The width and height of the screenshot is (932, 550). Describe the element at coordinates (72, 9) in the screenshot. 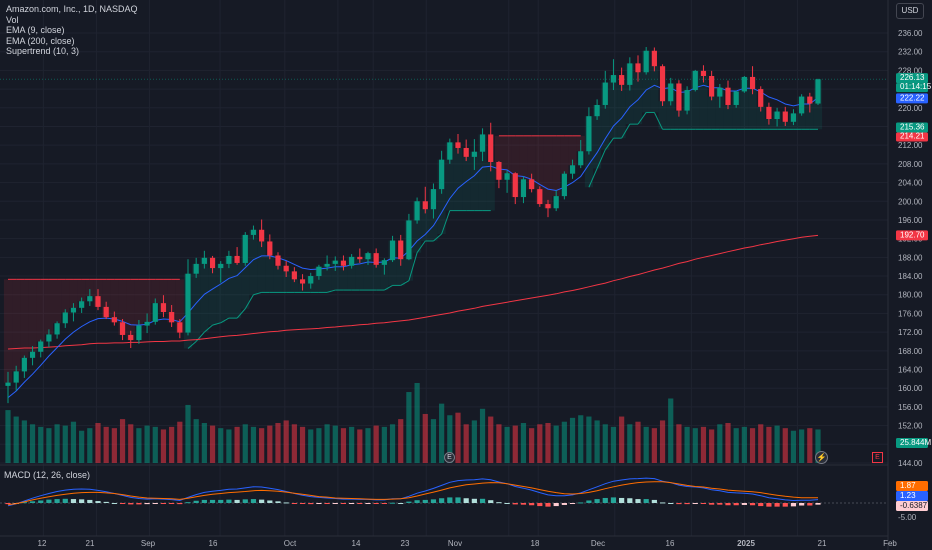

I see `symbol-title: Amazon.com, Inc., 1D, NASDAQ` at that location.